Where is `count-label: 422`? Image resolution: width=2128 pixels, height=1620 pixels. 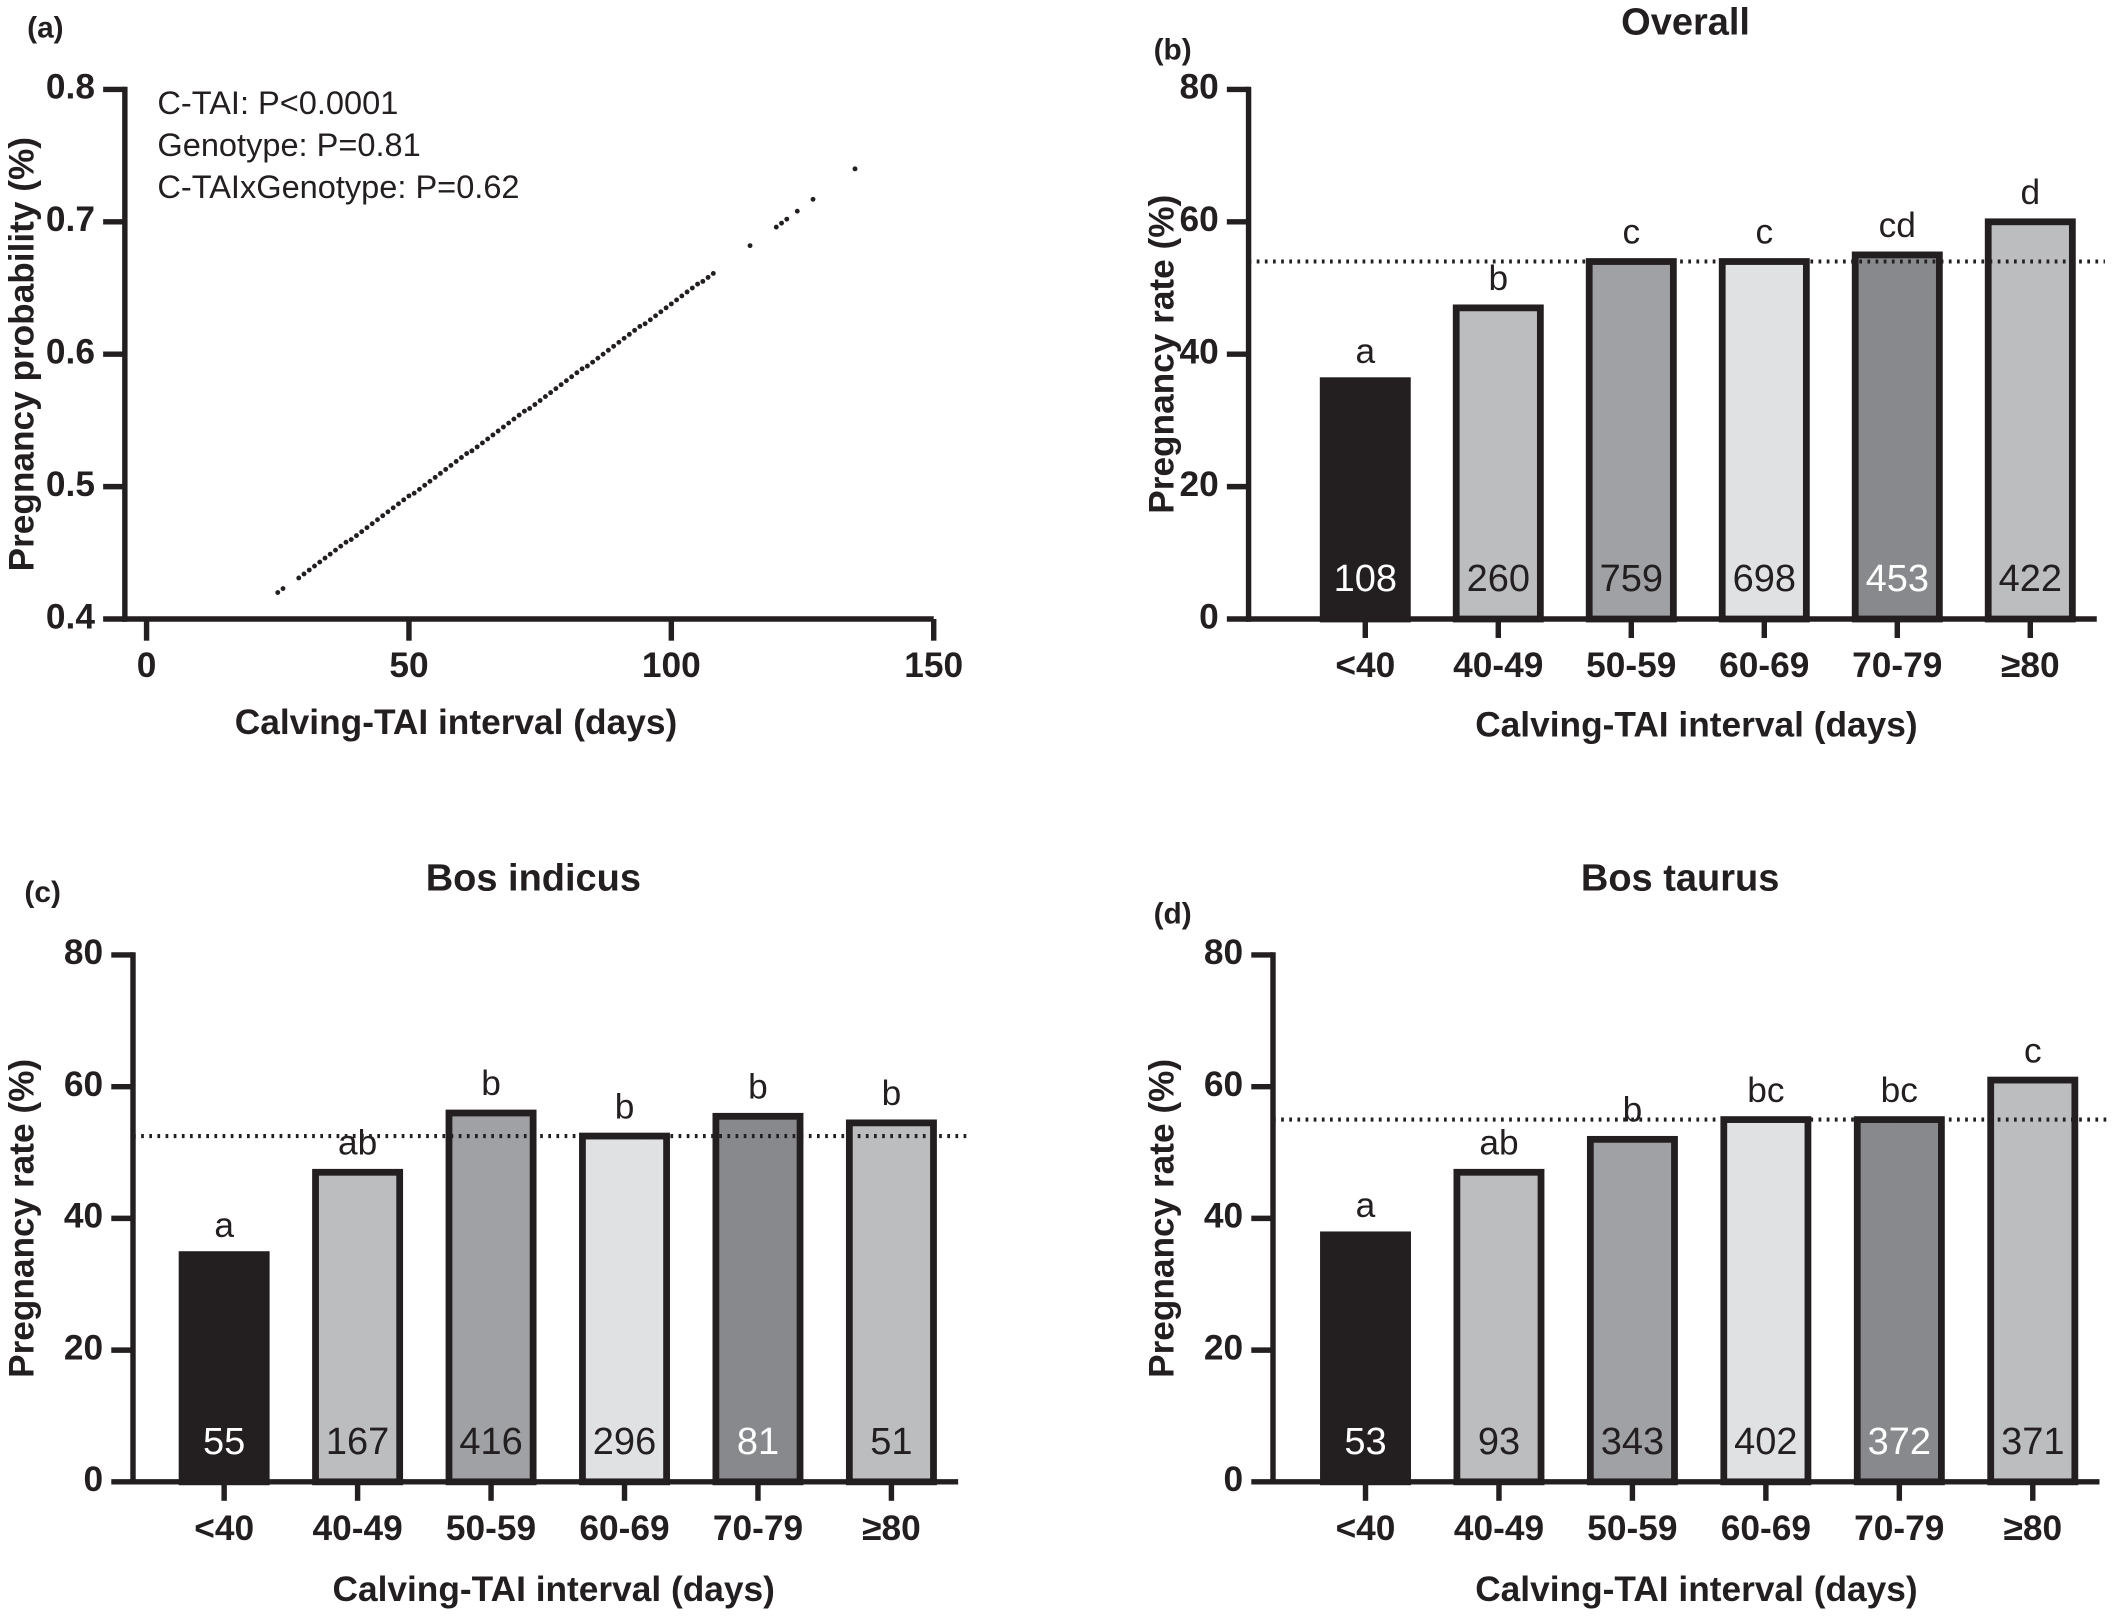
count-label: 422 is located at coordinates (2030, 579).